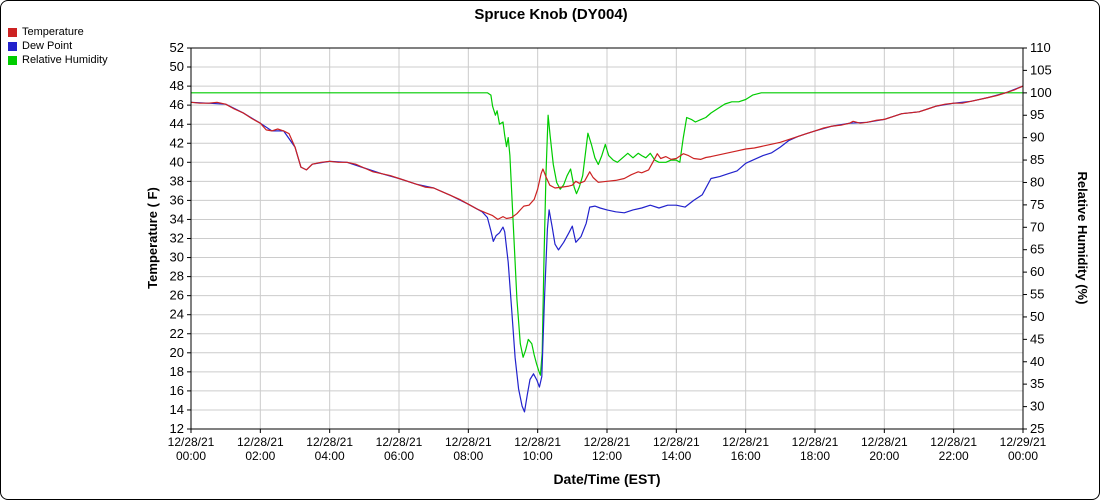 This screenshot has width=1100, height=500. I want to click on y-right-tick-label: 25, so click(1037, 428).